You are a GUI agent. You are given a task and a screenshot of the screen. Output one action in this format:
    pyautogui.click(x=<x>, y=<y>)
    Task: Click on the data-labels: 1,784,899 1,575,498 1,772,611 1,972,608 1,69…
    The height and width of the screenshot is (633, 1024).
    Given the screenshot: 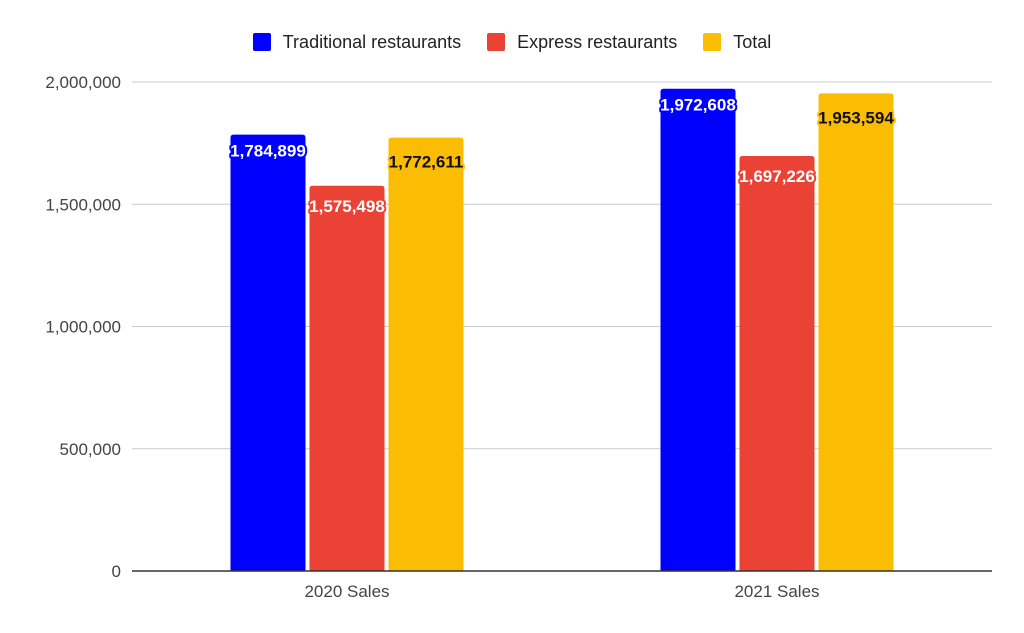 What is the action you would take?
    pyautogui.click(x=562, y=156)
    